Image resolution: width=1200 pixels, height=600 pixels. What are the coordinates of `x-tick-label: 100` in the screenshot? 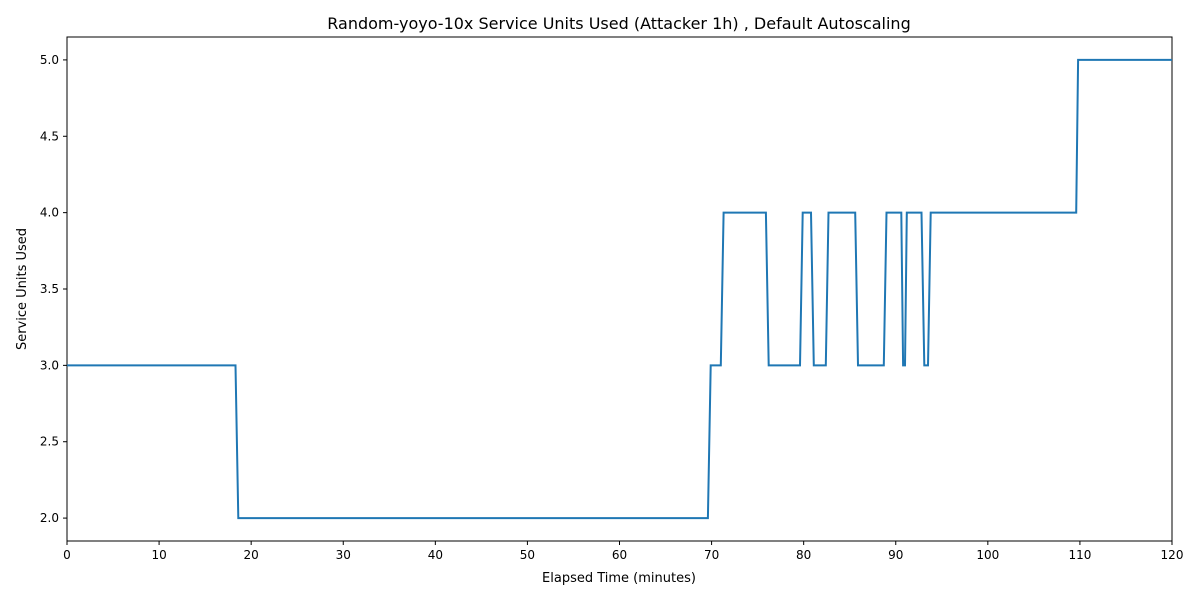 It's located at (987, 555).